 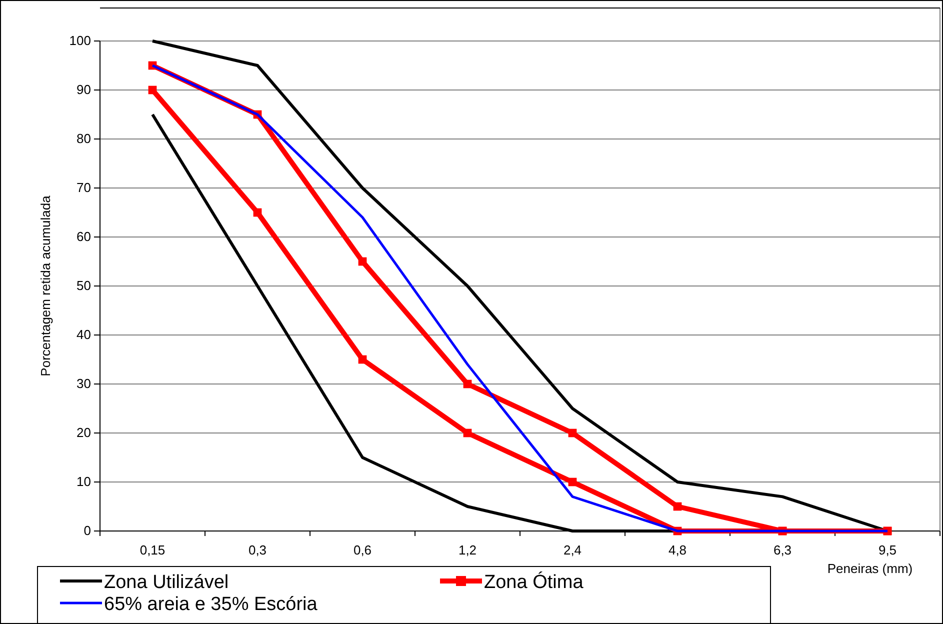 What do you see at coordinates (83, 334) in the screenshot?
I see `y-tick-label: 40` at bounding box center [83, 334].